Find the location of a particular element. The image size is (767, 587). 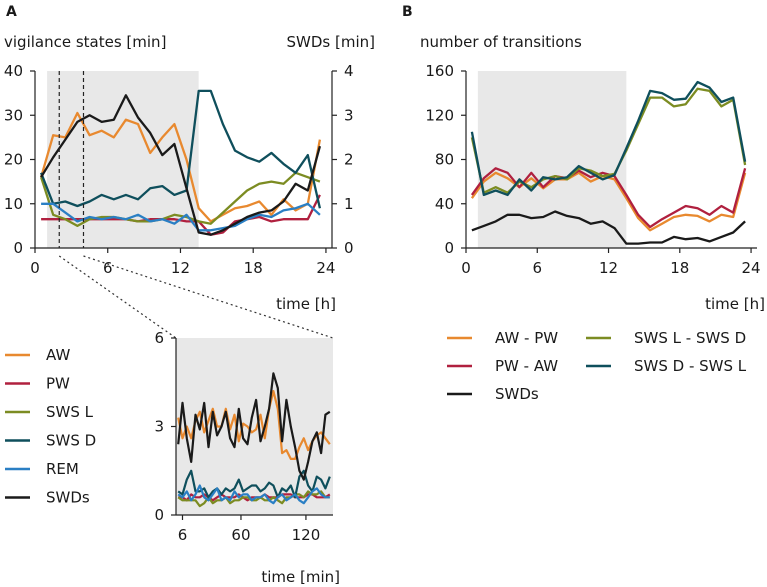

B-xtick-label: 24 is located at coordinates (751, 268).